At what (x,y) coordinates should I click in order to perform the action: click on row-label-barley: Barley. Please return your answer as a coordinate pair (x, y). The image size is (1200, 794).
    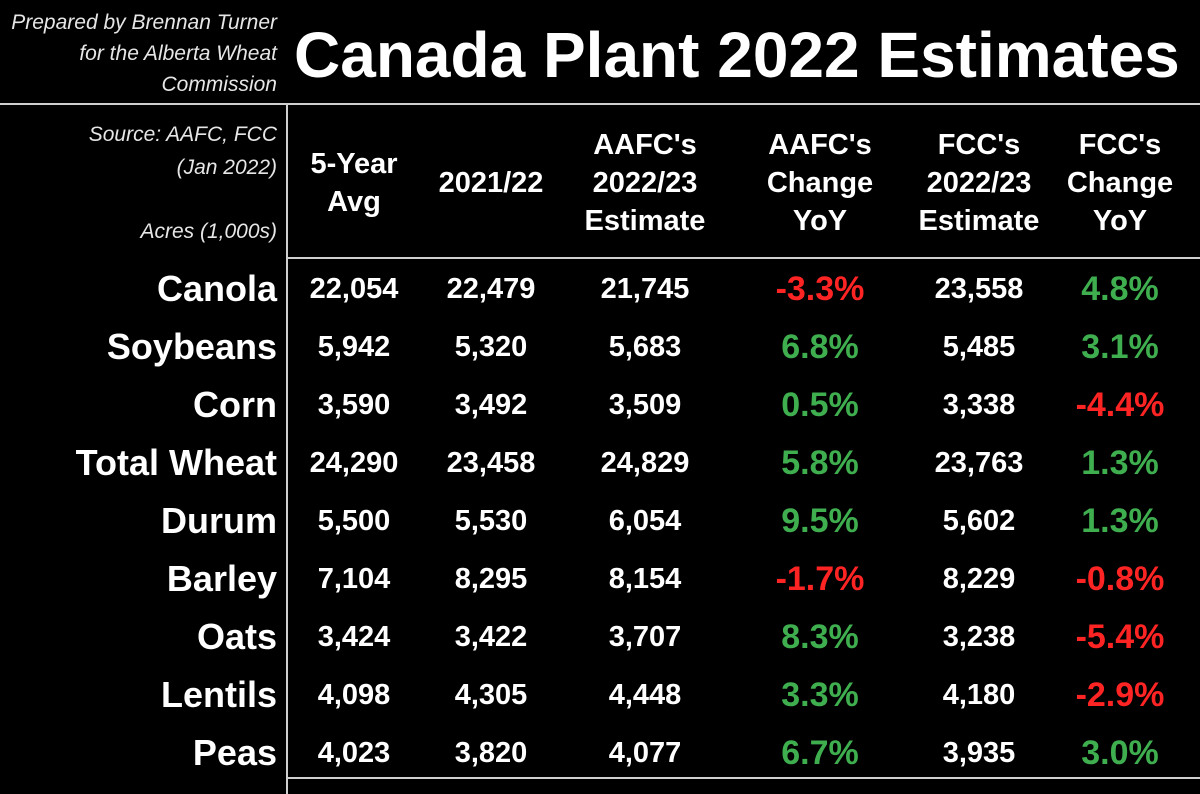
    Looking at the image, I should click on (221, 578).